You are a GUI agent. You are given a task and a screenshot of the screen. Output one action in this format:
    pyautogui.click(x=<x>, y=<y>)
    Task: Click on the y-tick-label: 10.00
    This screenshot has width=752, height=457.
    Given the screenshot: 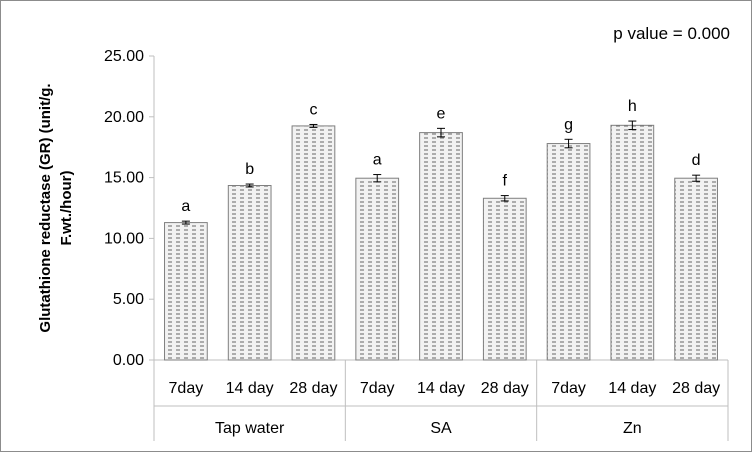 What is the action you would take?
    pyautogui.click(x=124, y=238)
    